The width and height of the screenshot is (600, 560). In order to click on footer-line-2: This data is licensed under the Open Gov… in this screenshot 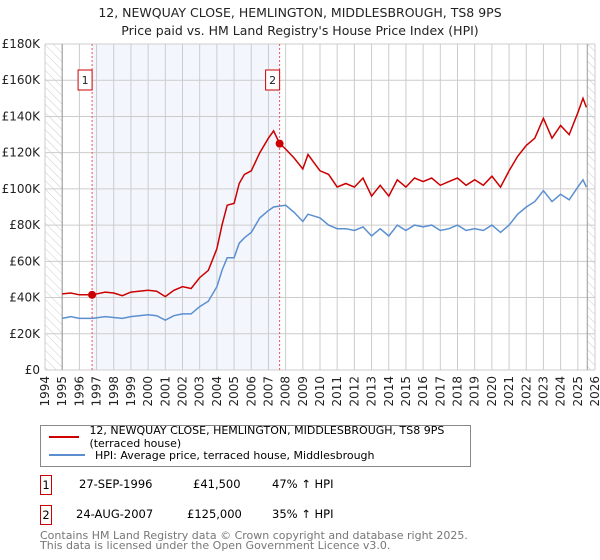, I will do `click(215, 545)`.